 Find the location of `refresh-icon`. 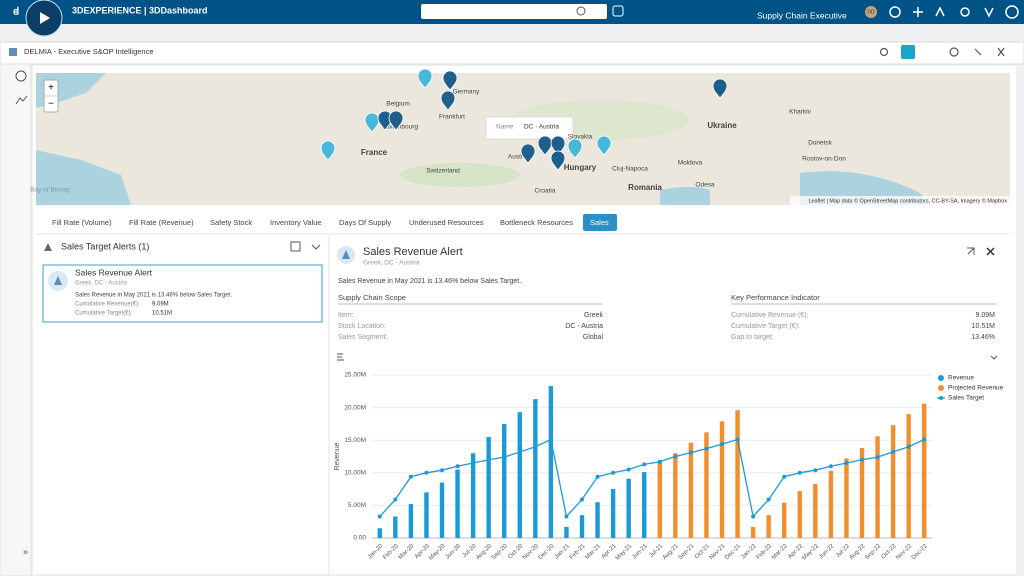

refresh-icon is located at coordinates (954, 52).